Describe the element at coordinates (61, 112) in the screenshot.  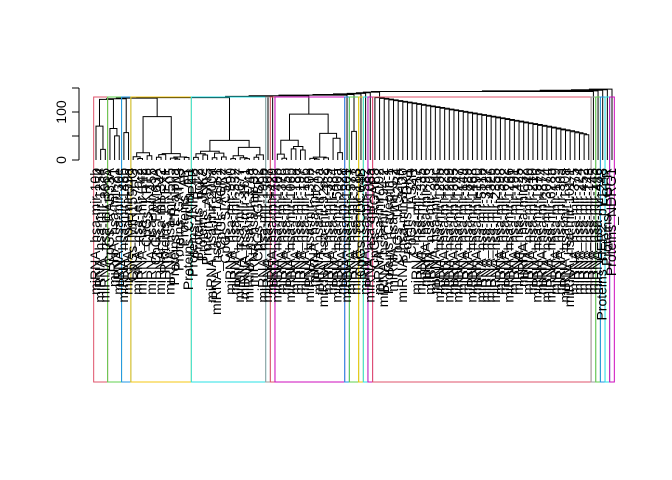
I see `y-tick-label: 100` at that location.